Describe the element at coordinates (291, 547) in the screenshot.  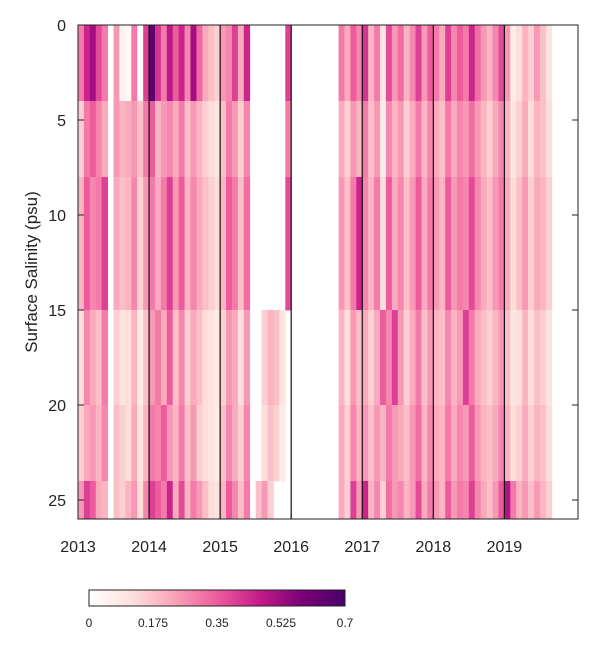
I see `x-tick-label: 2016` at that location.